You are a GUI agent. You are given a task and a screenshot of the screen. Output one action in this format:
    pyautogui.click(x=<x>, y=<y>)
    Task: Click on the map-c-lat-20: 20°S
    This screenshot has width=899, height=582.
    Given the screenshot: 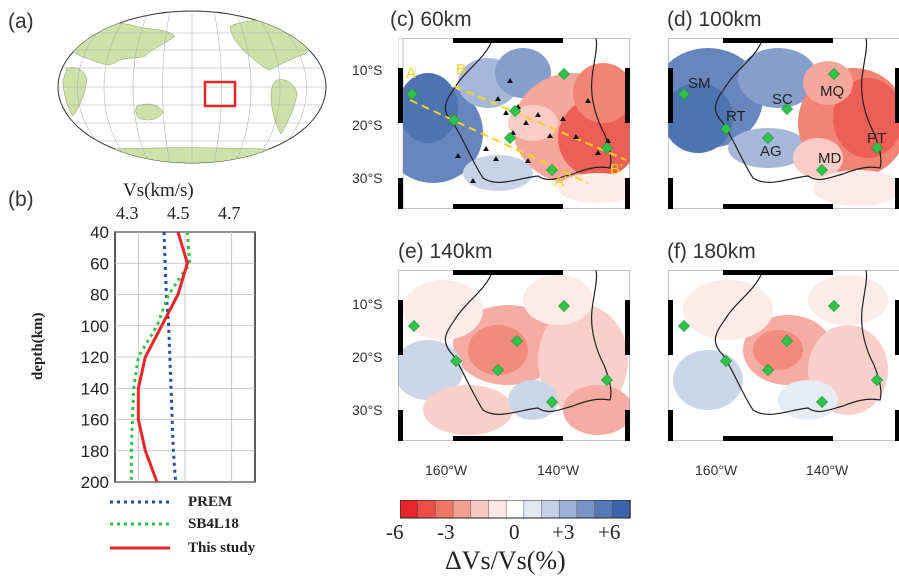 What is the action you would take?
    pyautogui.click(x=367, y=125)
    